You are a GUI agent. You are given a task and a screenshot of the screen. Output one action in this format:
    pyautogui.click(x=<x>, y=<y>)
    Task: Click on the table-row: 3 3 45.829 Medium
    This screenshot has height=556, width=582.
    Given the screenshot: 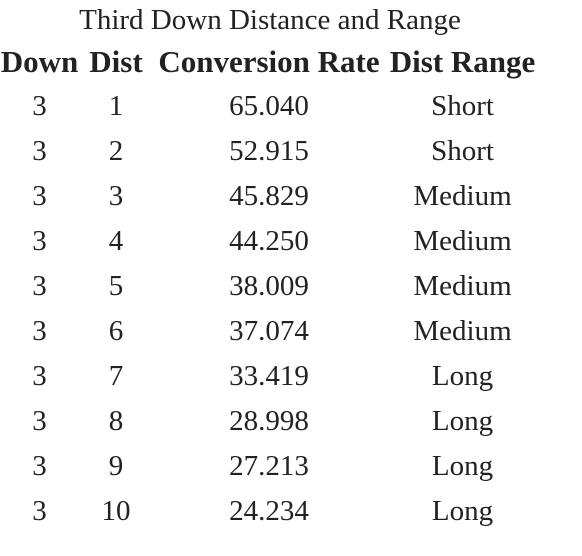 What is the action you would take?
    pyautogui.click(x=270, y=196)
    